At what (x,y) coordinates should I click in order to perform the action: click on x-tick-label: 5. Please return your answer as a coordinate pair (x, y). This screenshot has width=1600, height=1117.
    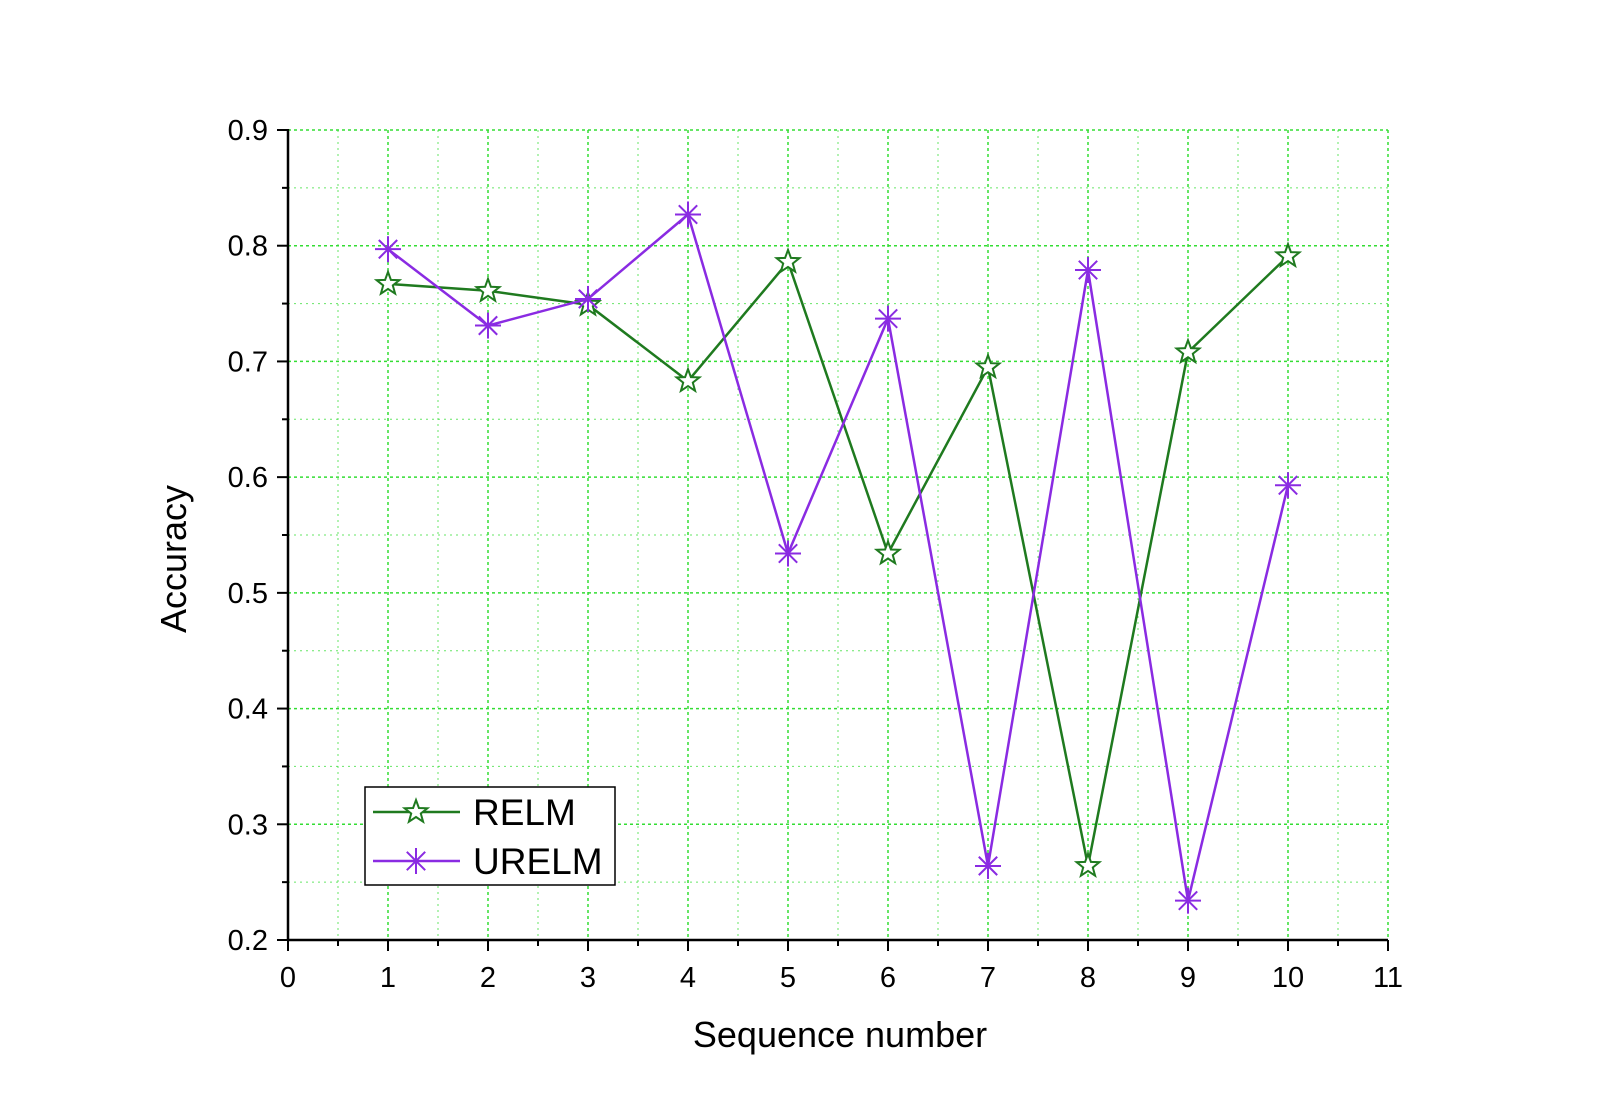
    Looking at the image, I should click on (788, 978).